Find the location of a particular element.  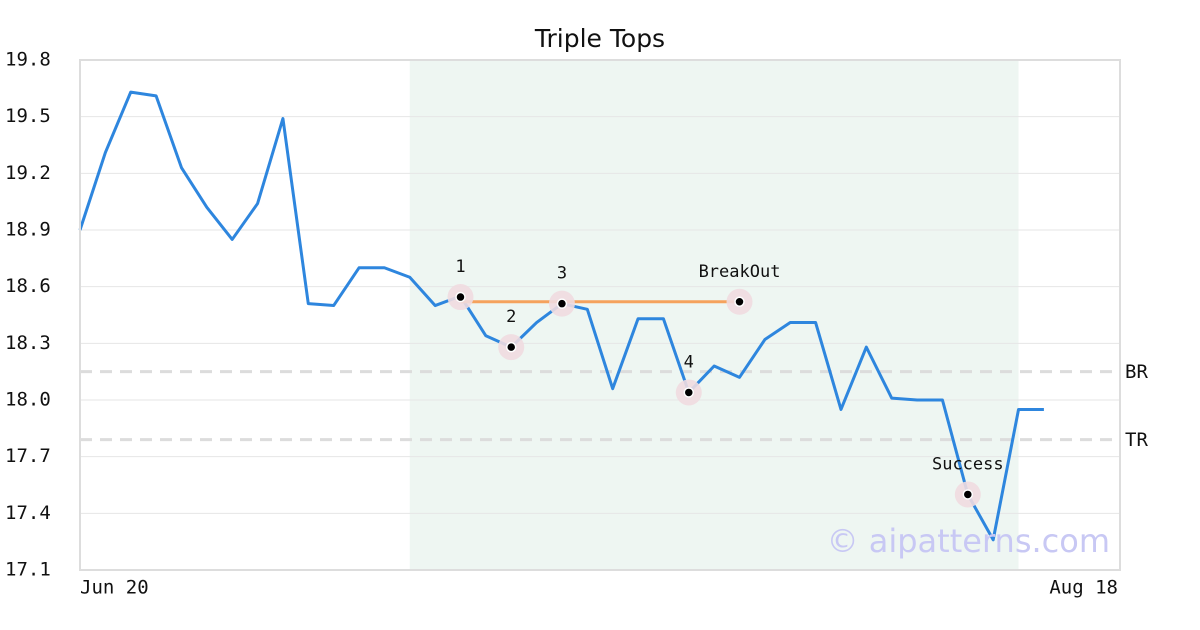

y-tick-label: 18.9 is located at coordinates (28, 230).